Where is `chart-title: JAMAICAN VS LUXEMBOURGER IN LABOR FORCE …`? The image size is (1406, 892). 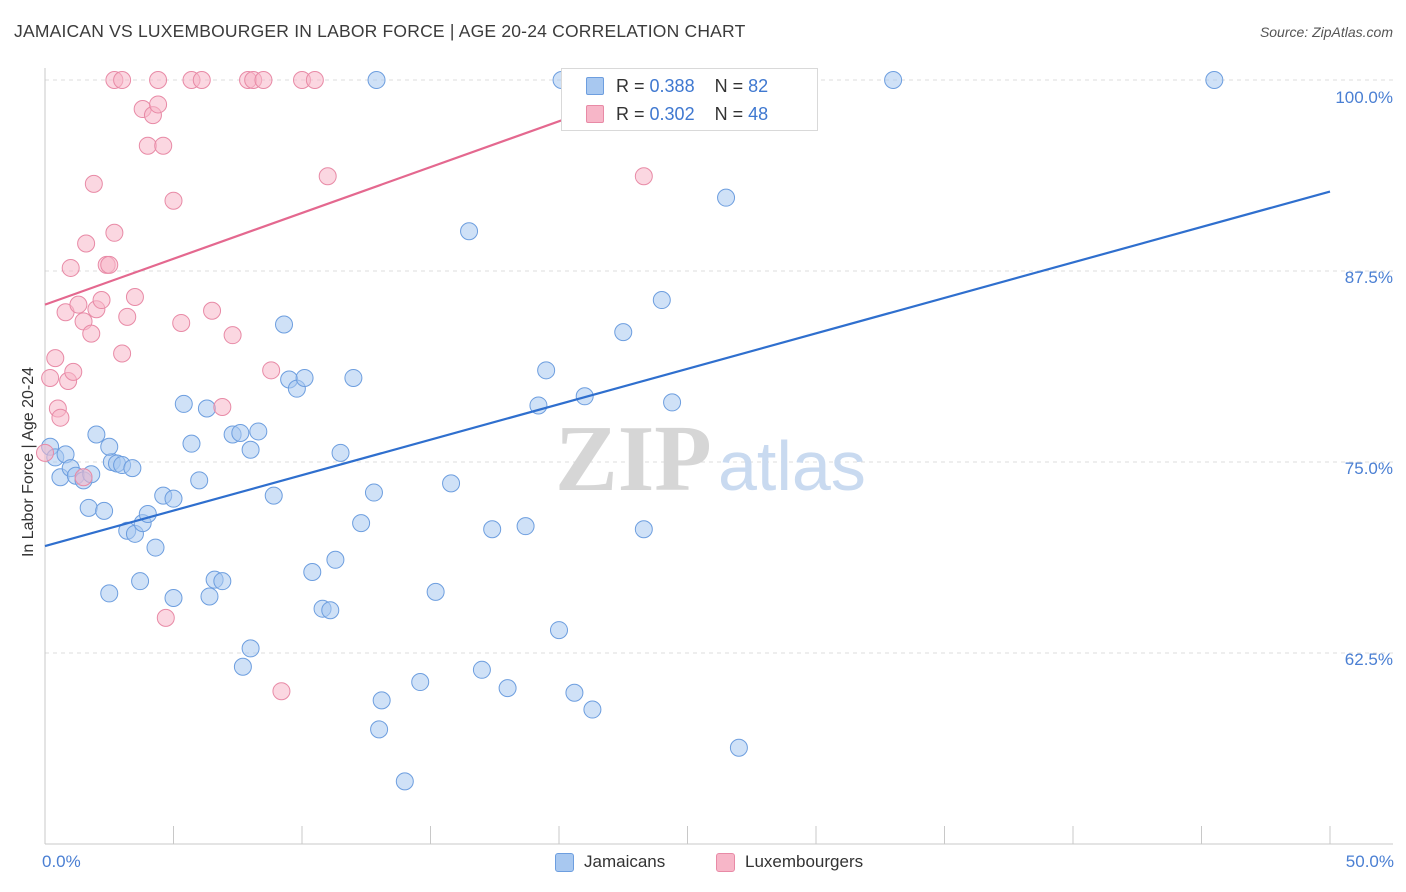 chart-title: JAMAICAN VS LUXEMBOURGER IN LABOR FORCE … is located at coordinates (380, 31).